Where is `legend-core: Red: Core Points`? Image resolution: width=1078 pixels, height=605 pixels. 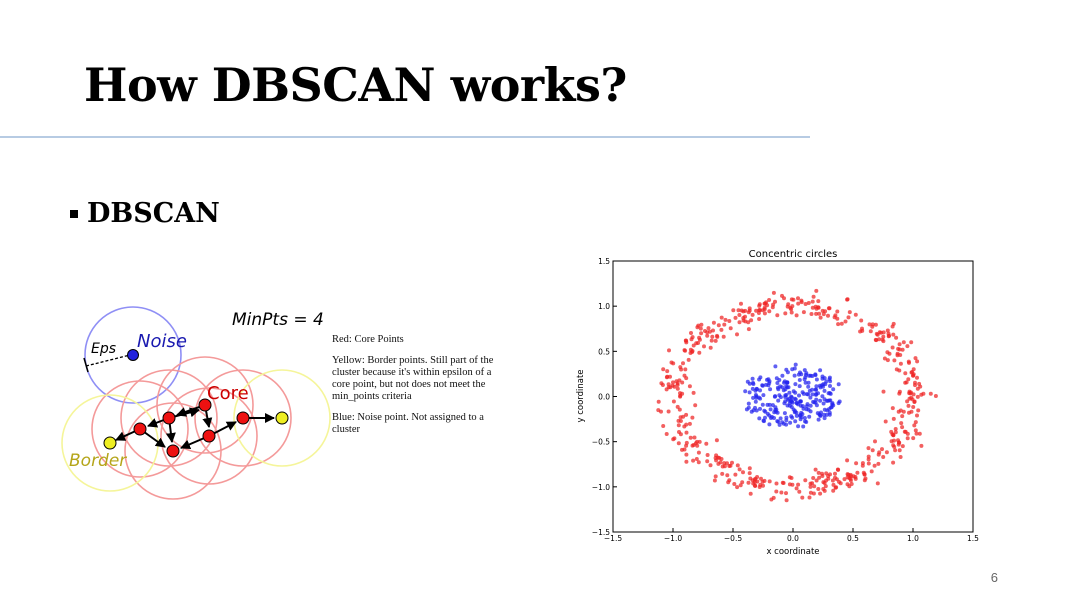 legend-core: Red: Core Points is located at coordinates (368, 339).